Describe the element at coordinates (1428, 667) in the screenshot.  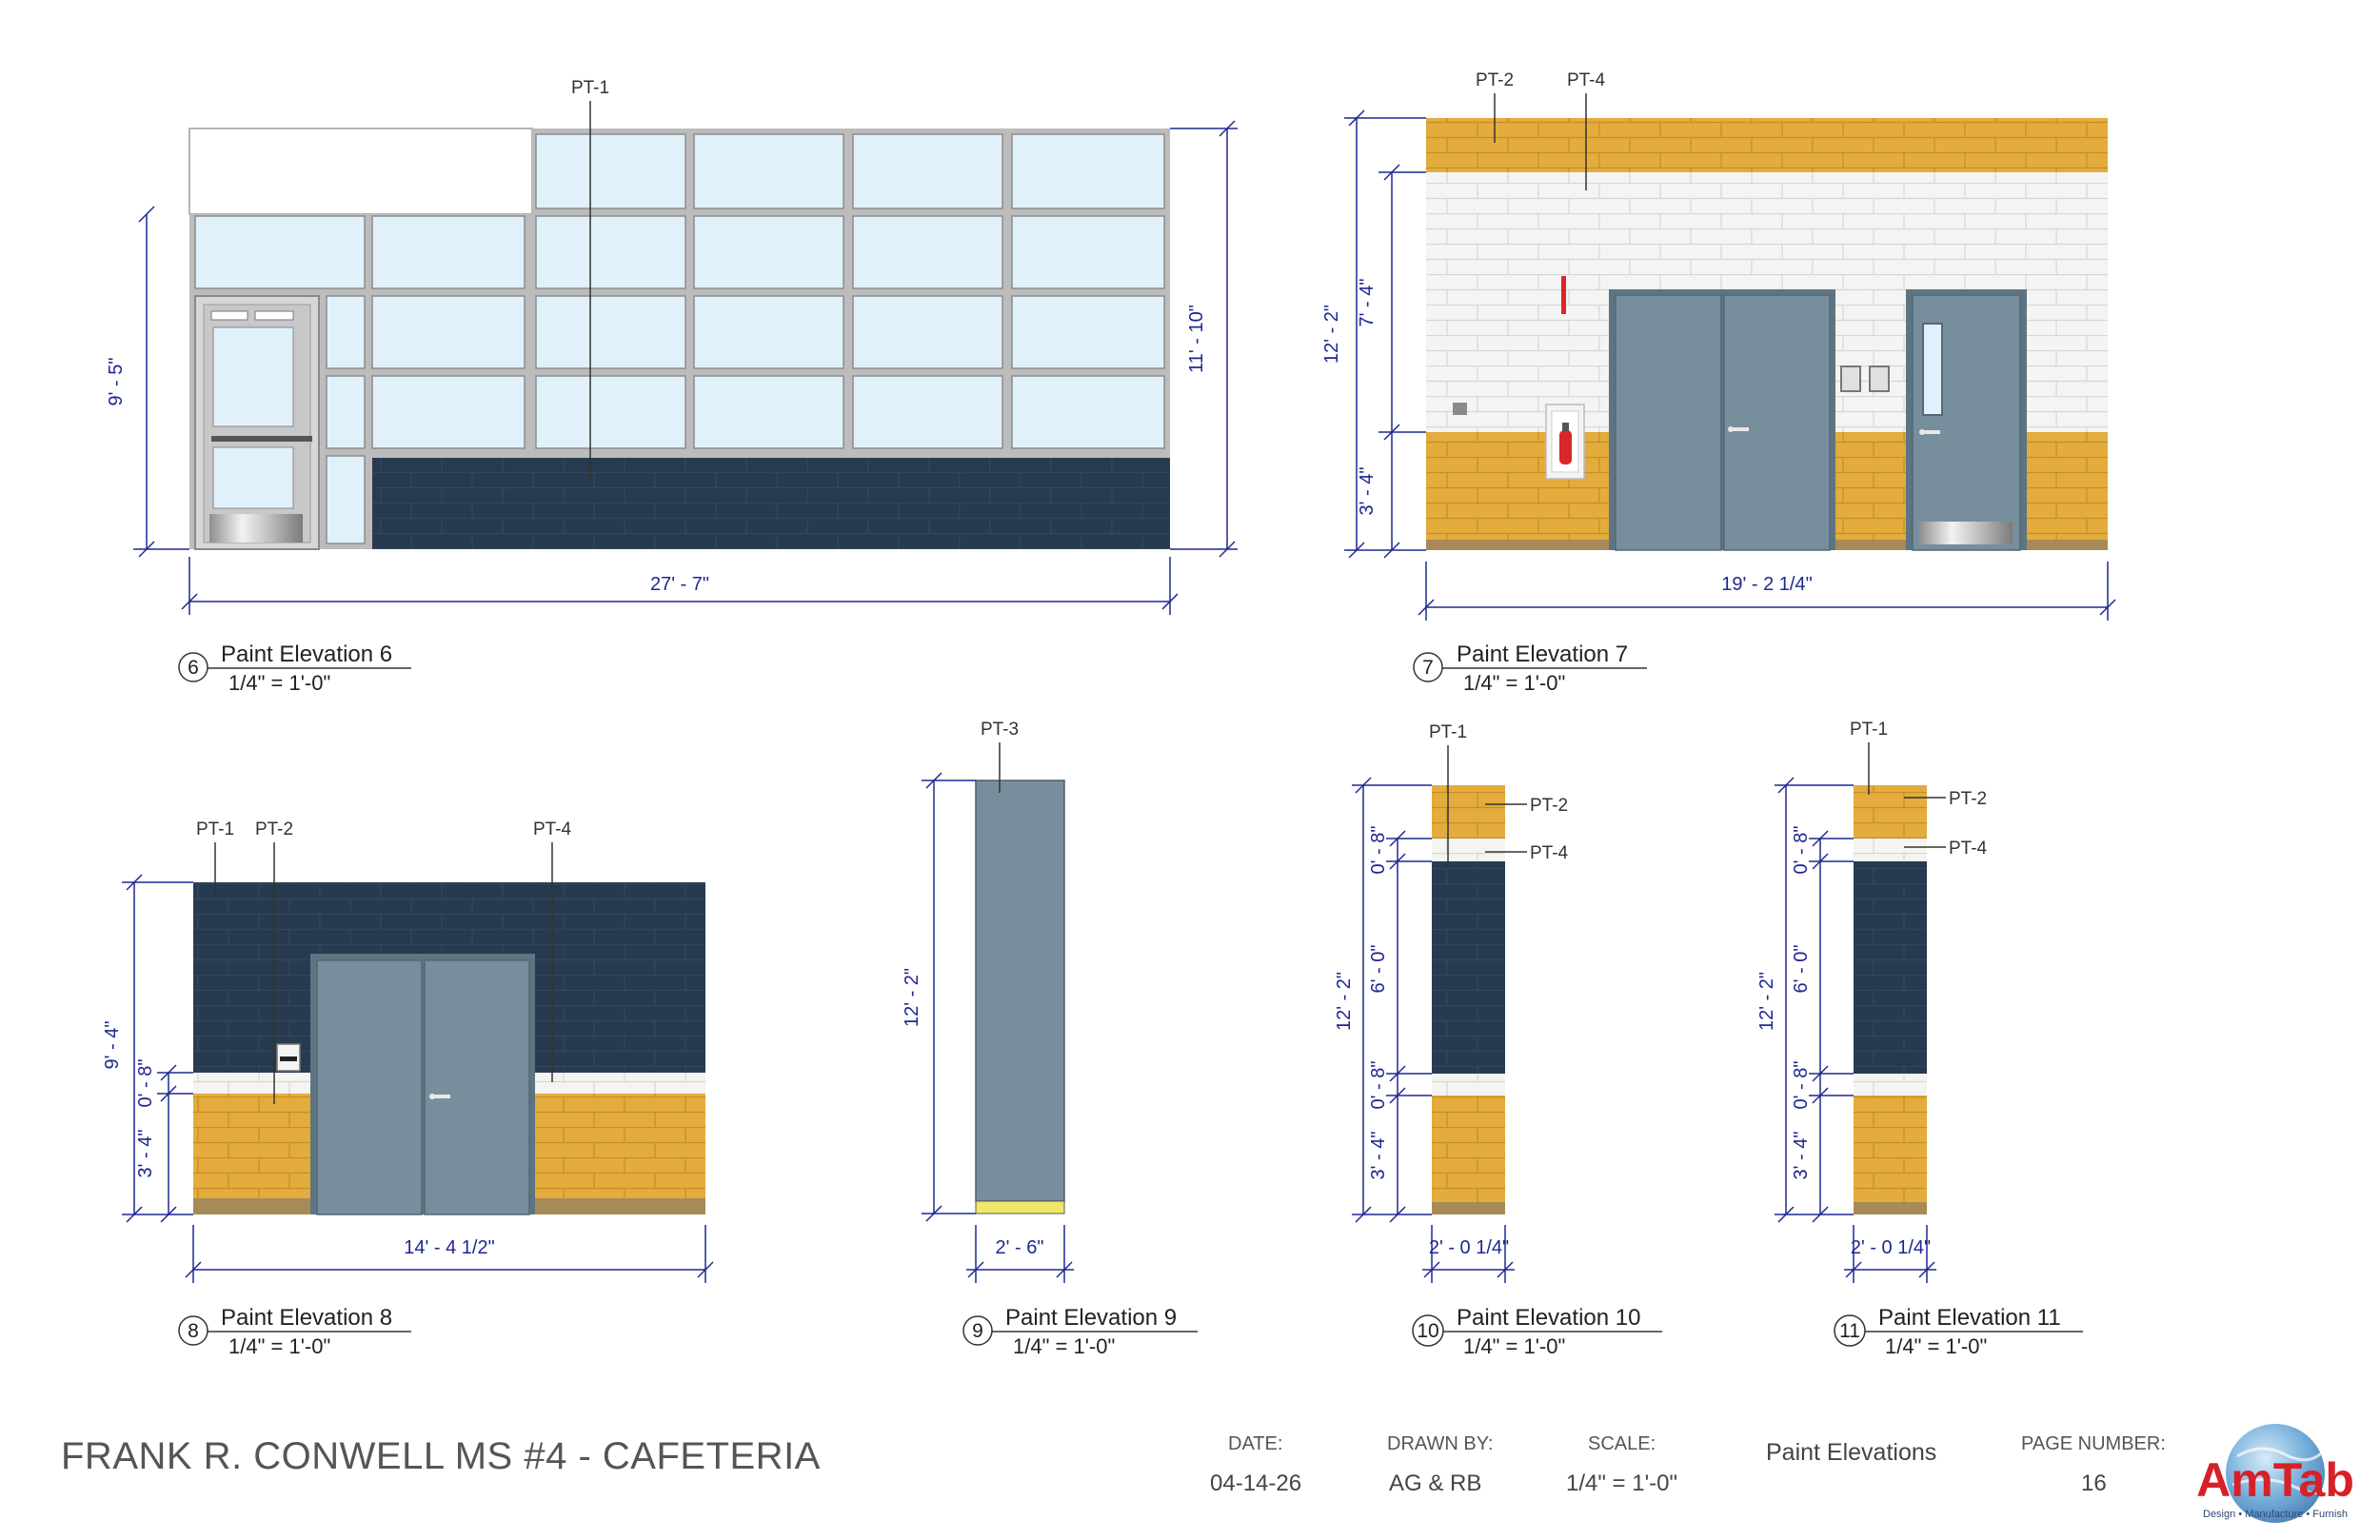
I see `elev7-callout-circle` at that location.